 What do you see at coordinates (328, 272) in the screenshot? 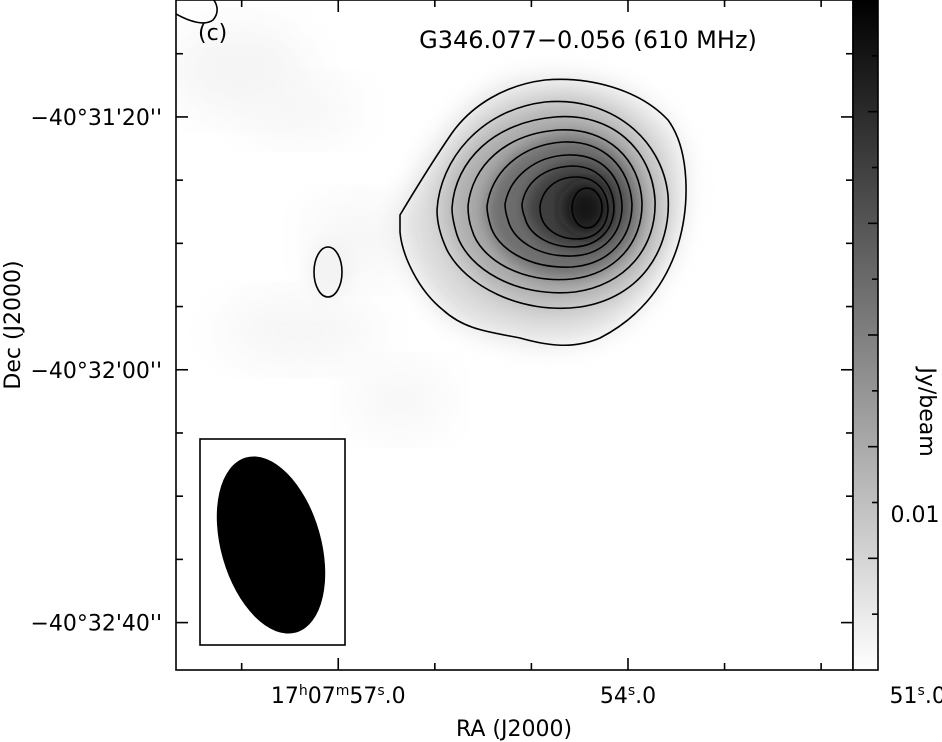
I see `secondary-contour` at bounding box center [328, 272].